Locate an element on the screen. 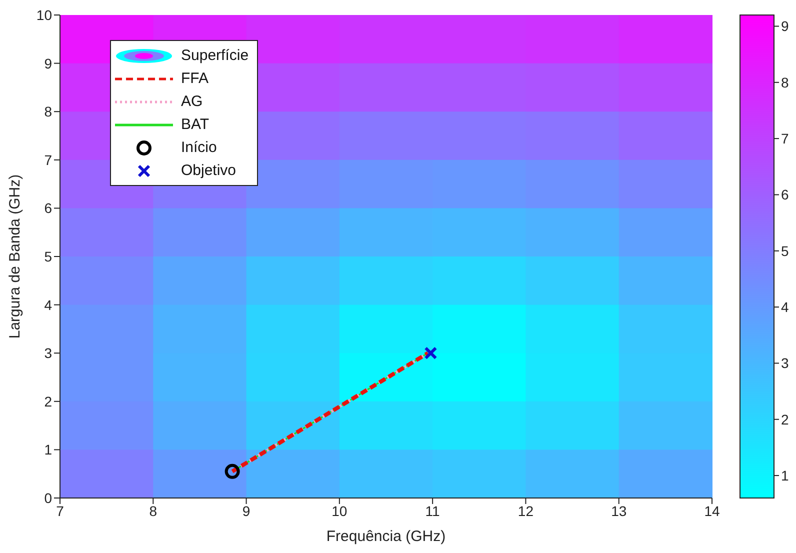  y-tick-label: 3 is located at coordinates (48, 353).